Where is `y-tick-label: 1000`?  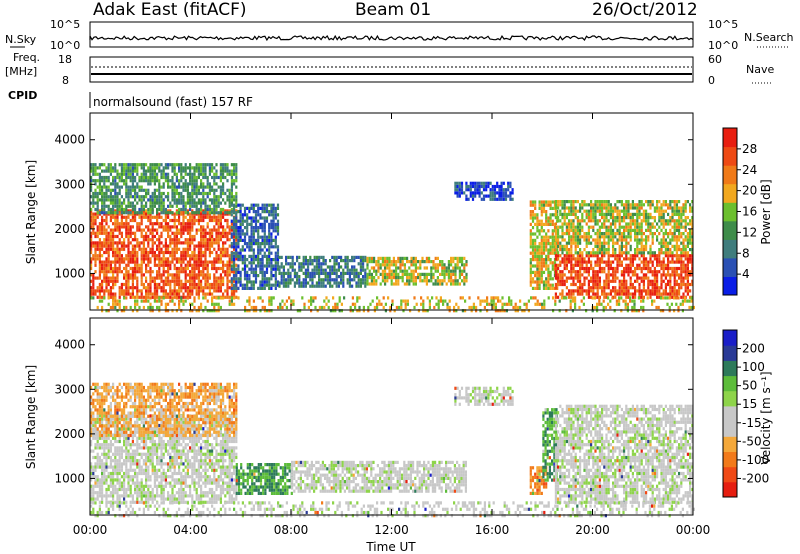 y-tick-label: 1000 is located at coordinates (69, 273).